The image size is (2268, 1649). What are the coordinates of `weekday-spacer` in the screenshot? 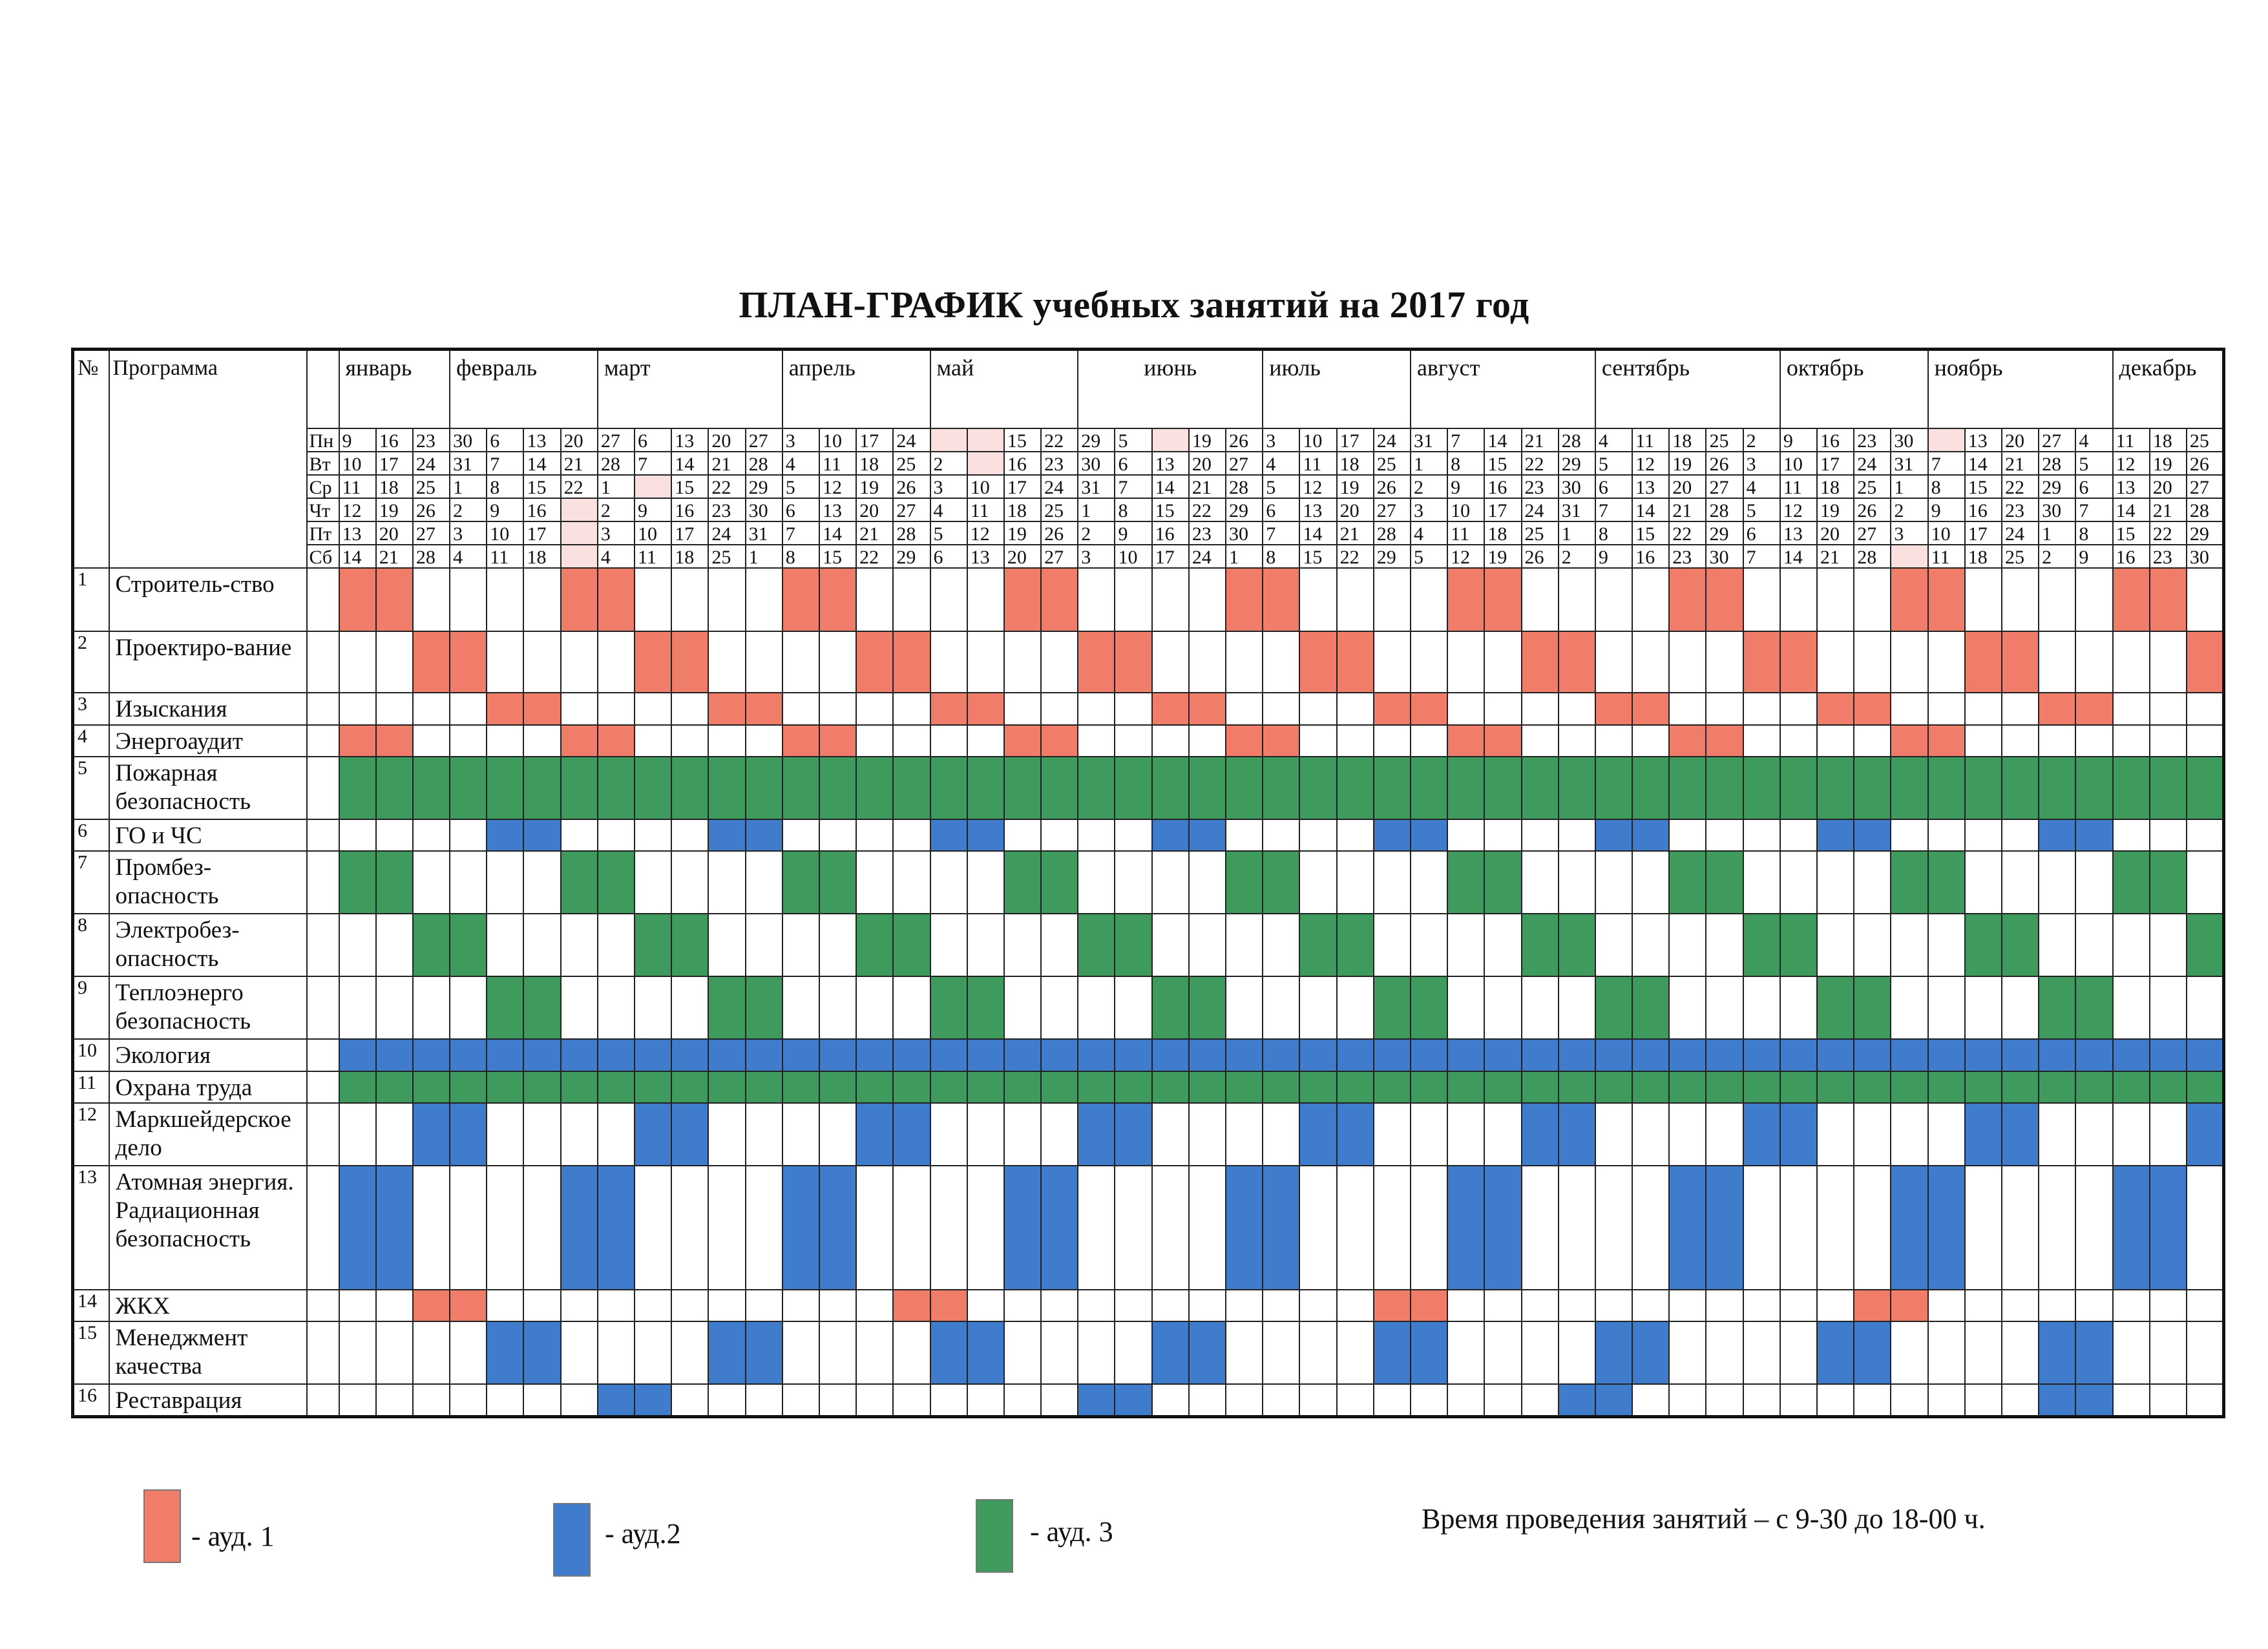 It's located at (323, 1008).